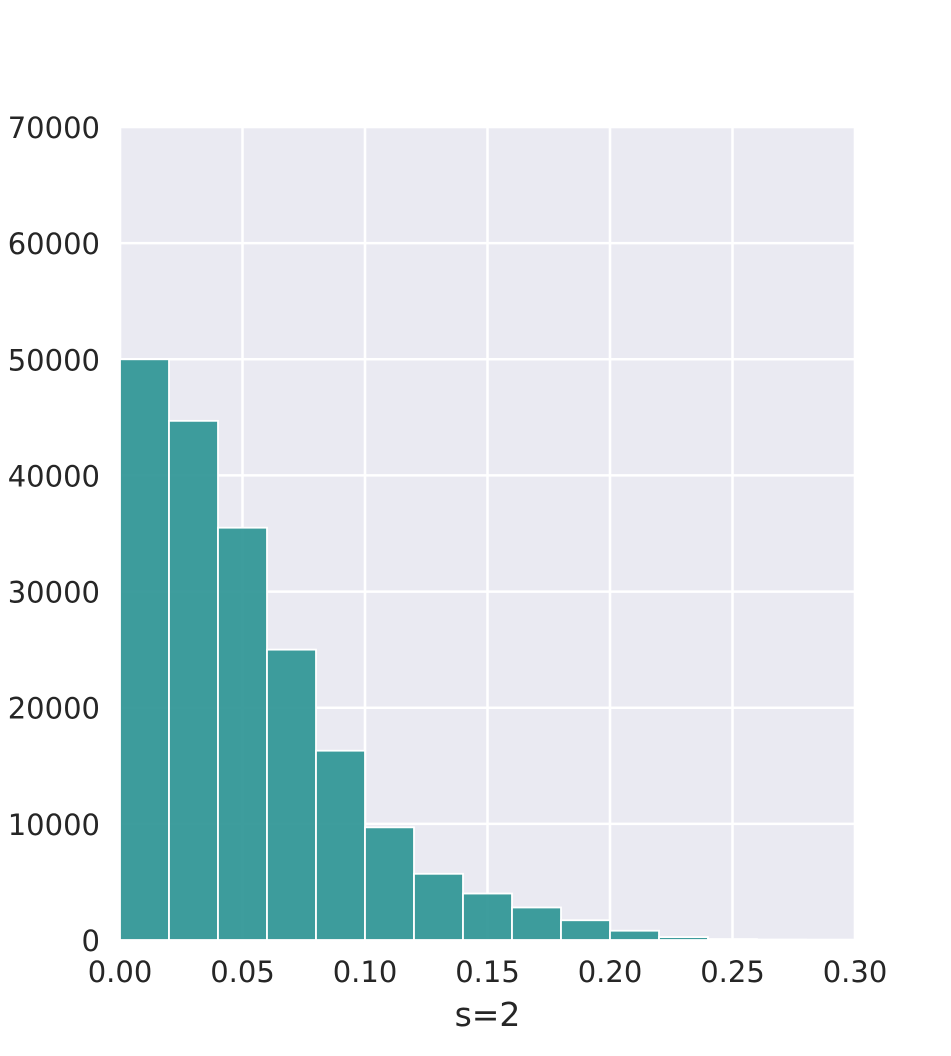  What do you see at coordinates (365, 972) in the screenshot?
I see `x-tick-label: 0.10` at bounding box center [365, 972].